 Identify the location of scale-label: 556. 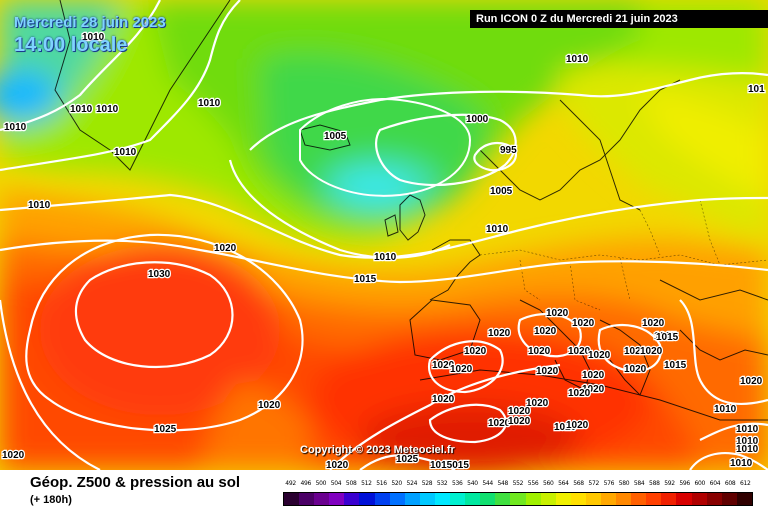
(533, 483).